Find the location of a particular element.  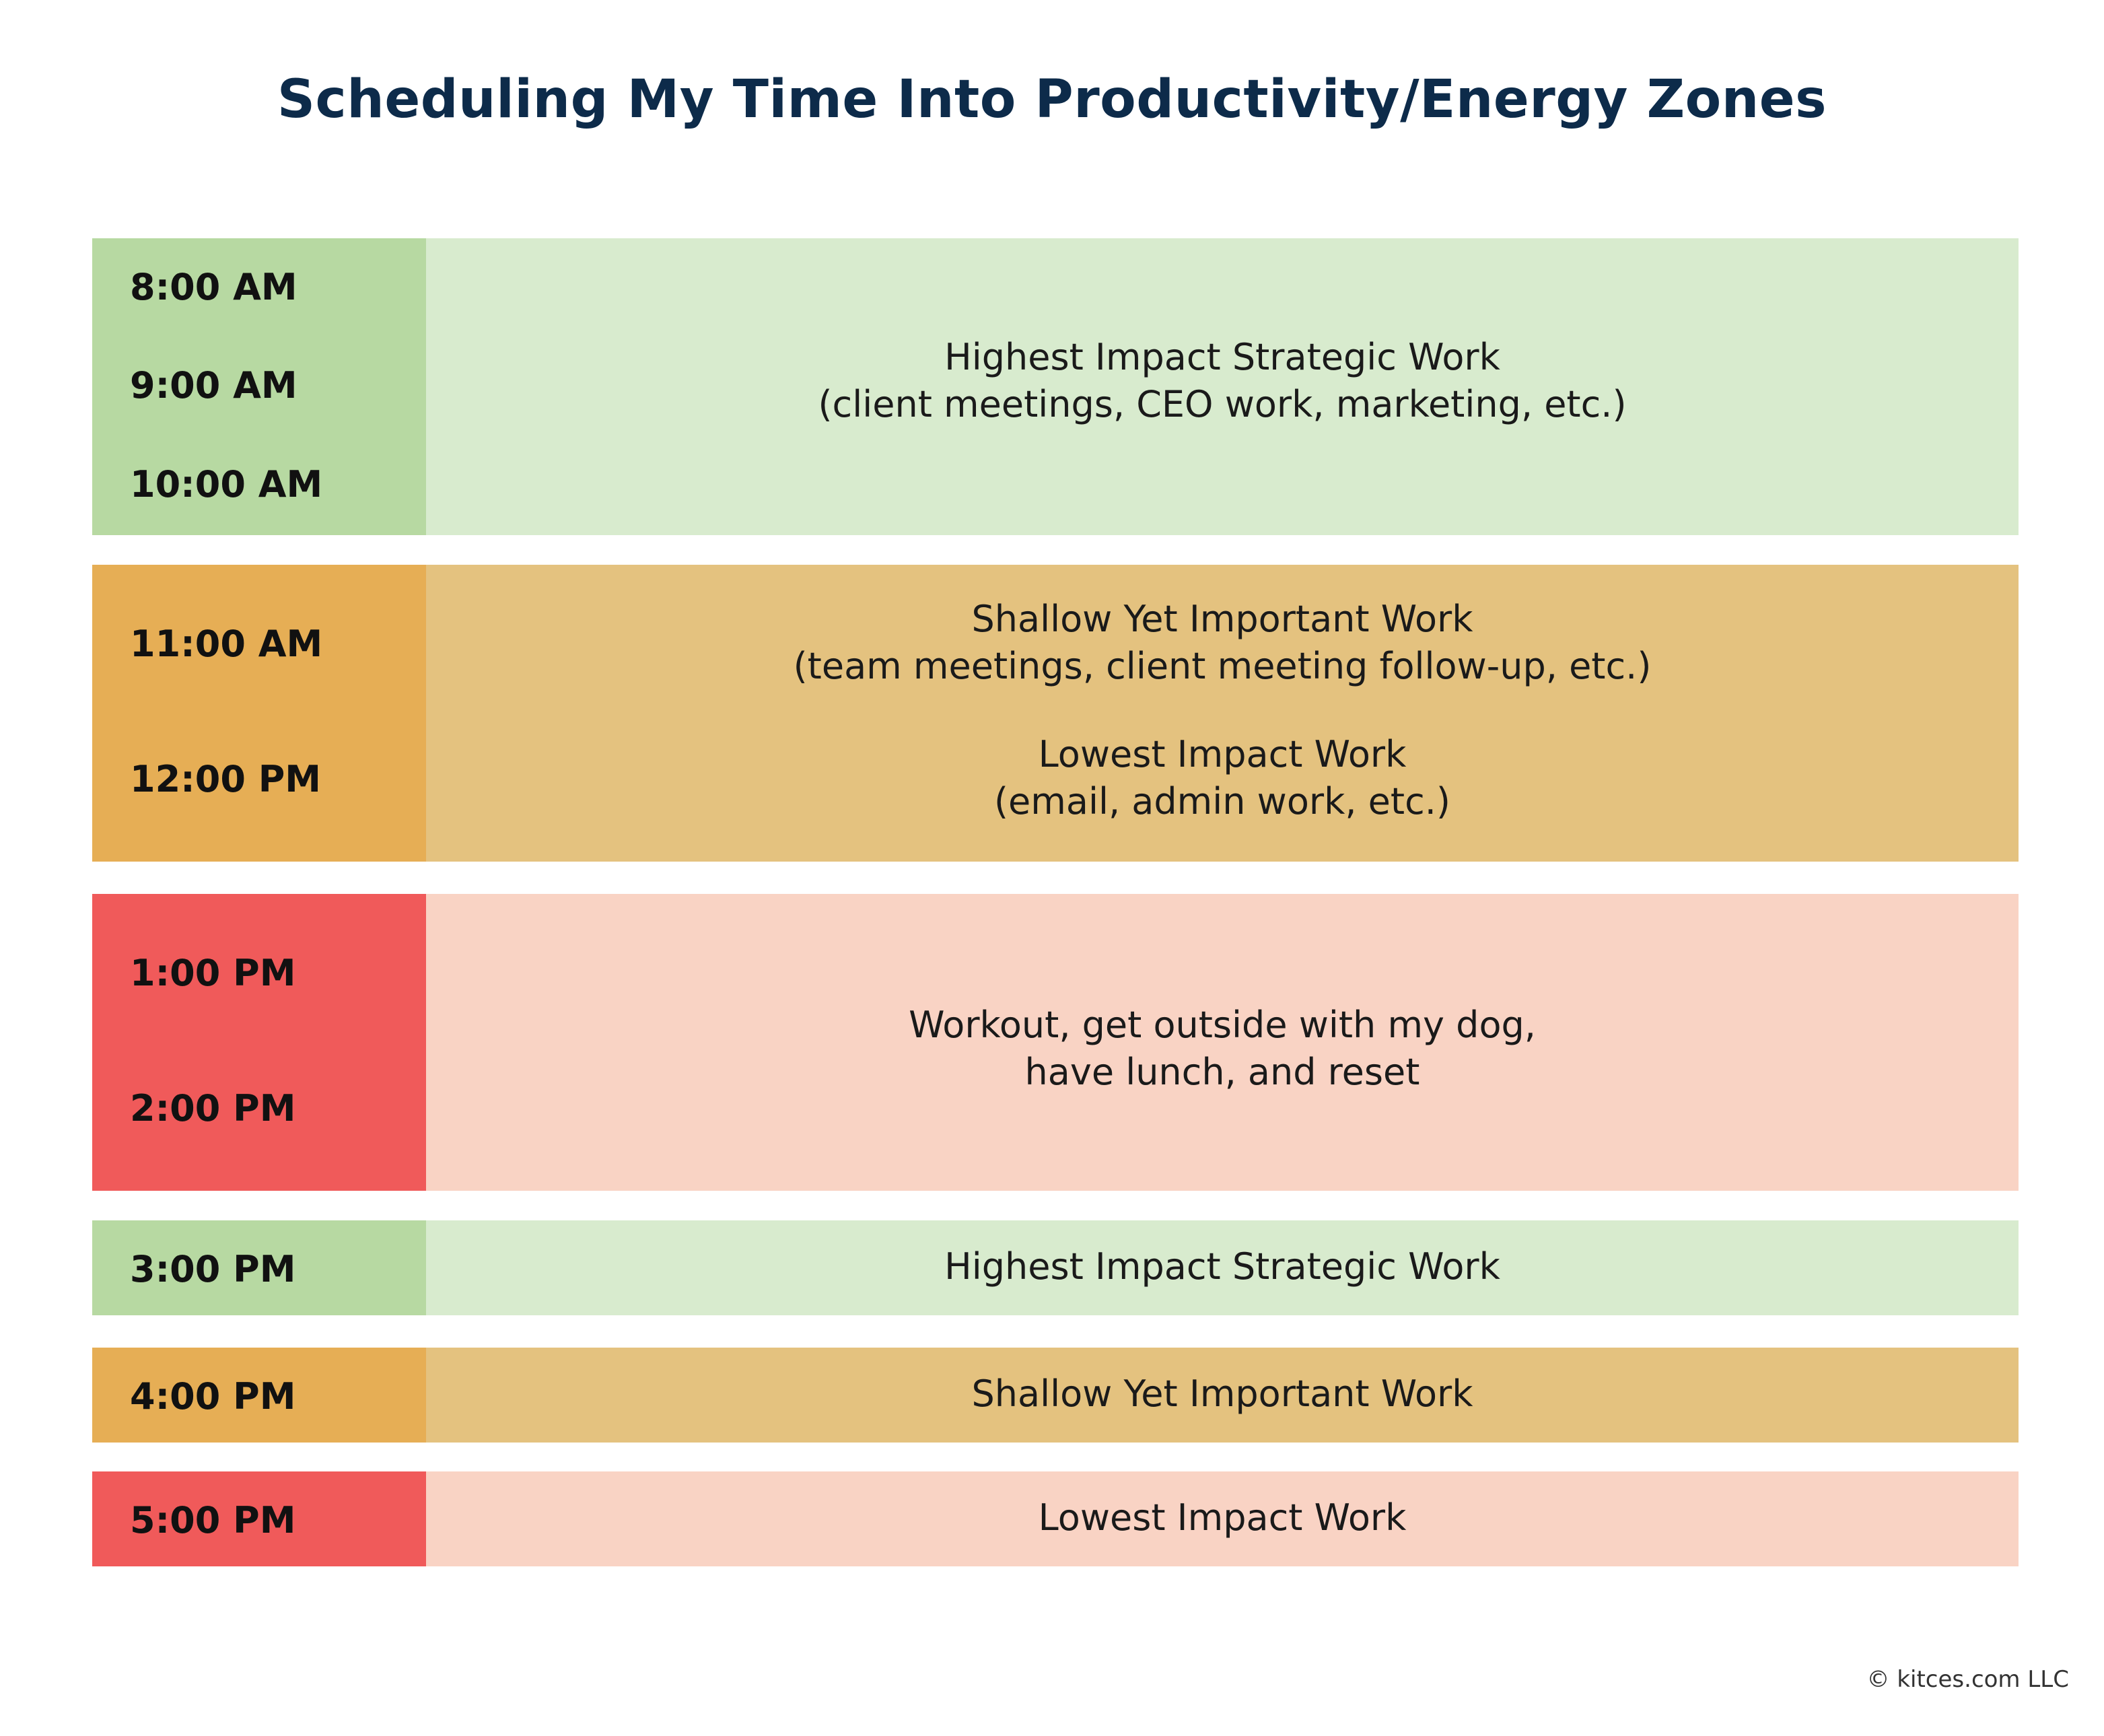

task-highest-impact: Highest Impact Strategic Work is located at coordinates (1222, 1266).